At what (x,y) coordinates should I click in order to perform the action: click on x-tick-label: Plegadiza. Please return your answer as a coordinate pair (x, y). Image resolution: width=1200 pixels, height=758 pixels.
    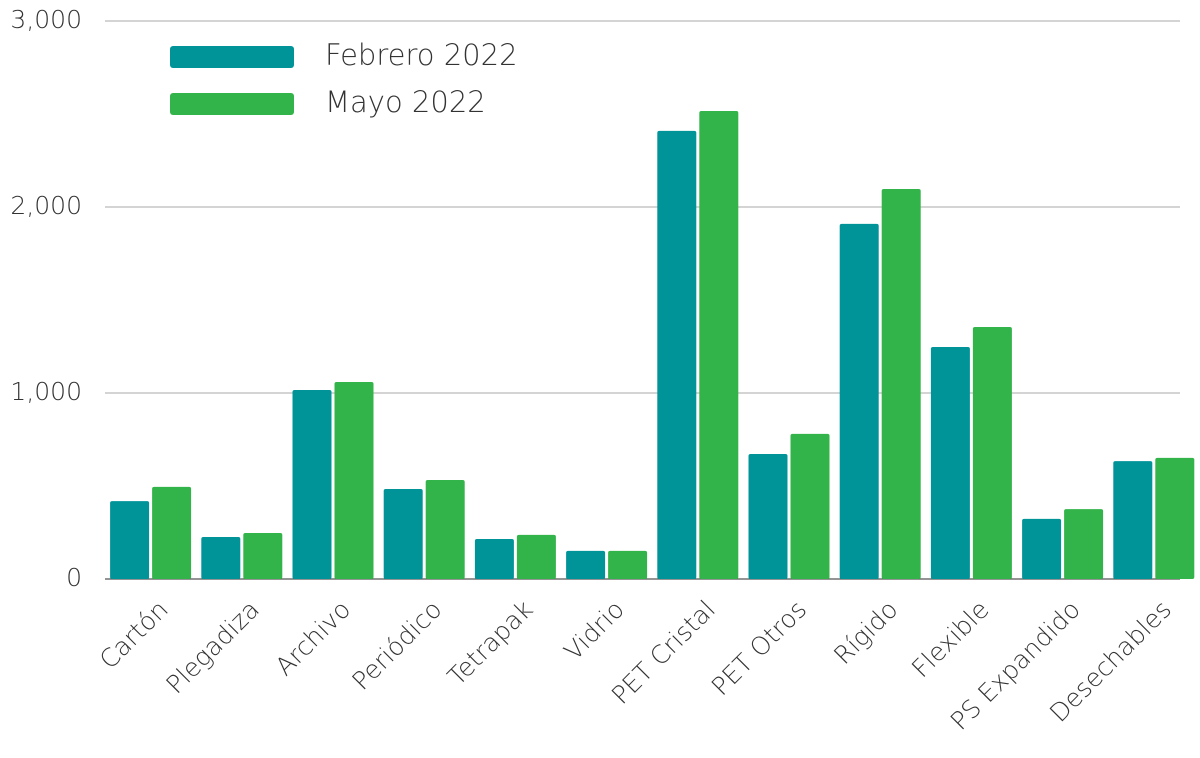
    Looking at the image, I should click on (212, 647).